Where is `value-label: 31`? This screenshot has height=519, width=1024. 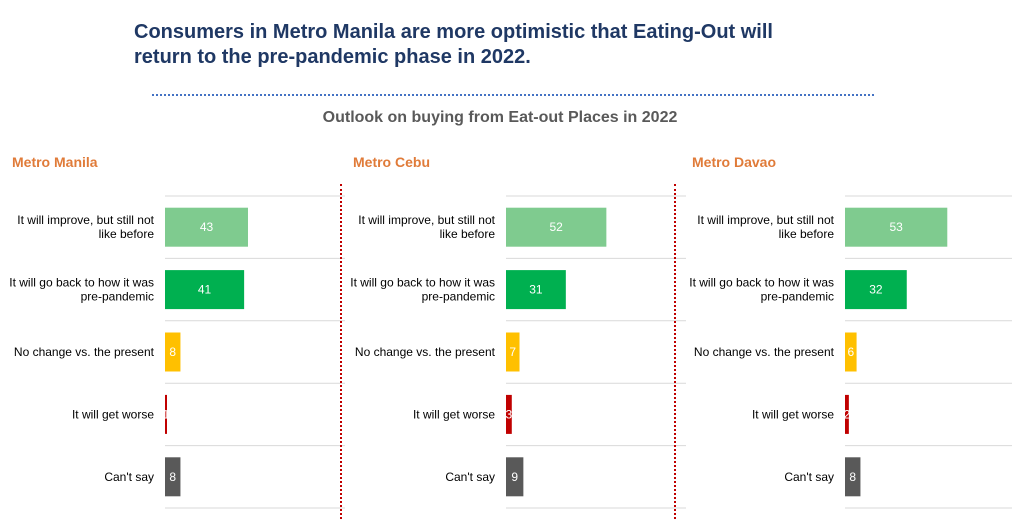
value-label: 31 is located at coordinates (536, 290).